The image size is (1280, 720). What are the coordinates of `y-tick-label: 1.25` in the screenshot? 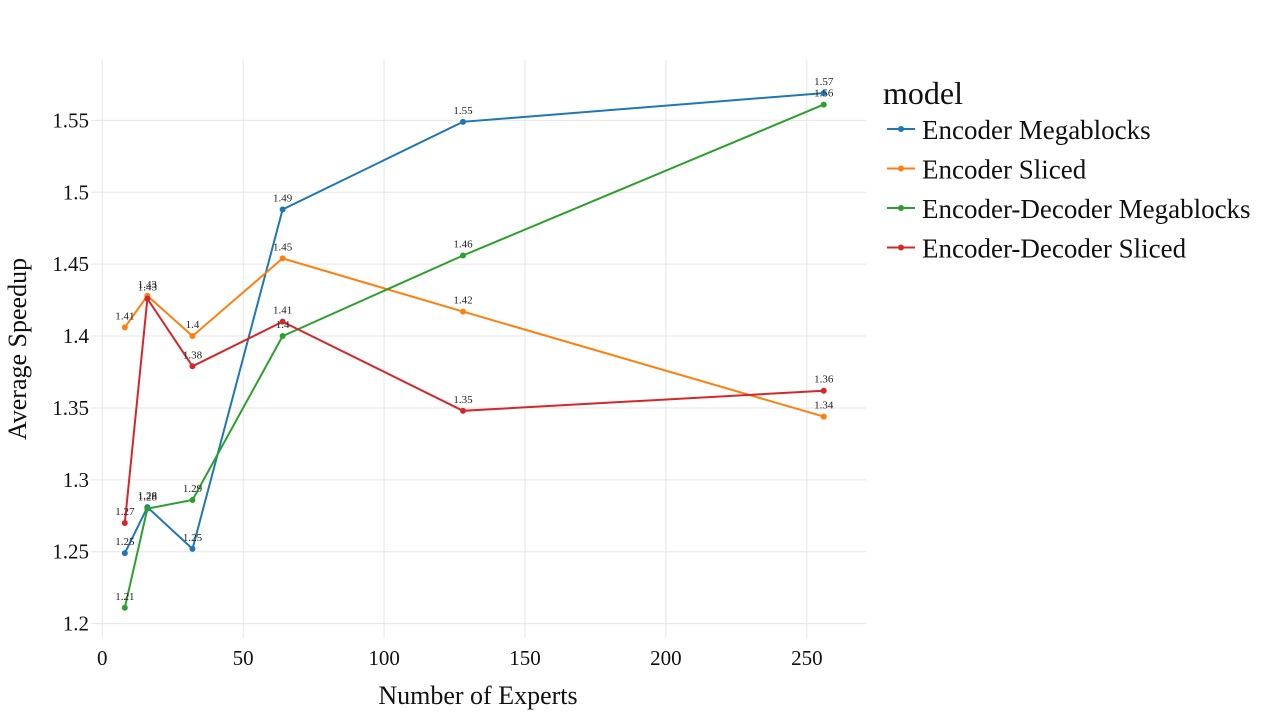 It's located at (70, 552).